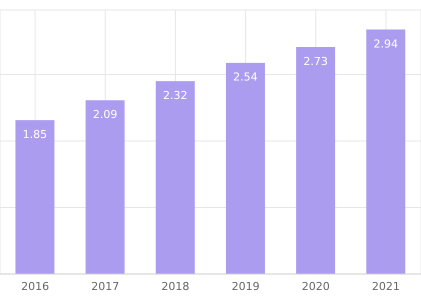 Image resolution: width=421 pixels, height=300 pixels. I want to click on x-tick-label: 2017, so click(105, 286).